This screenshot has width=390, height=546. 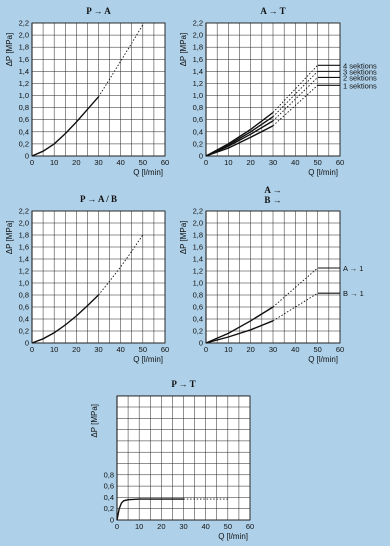 What do you see at coordinates (183, 384) in the screenshot?
I see `chart-title: P → T` at bounding box center [183, 384].